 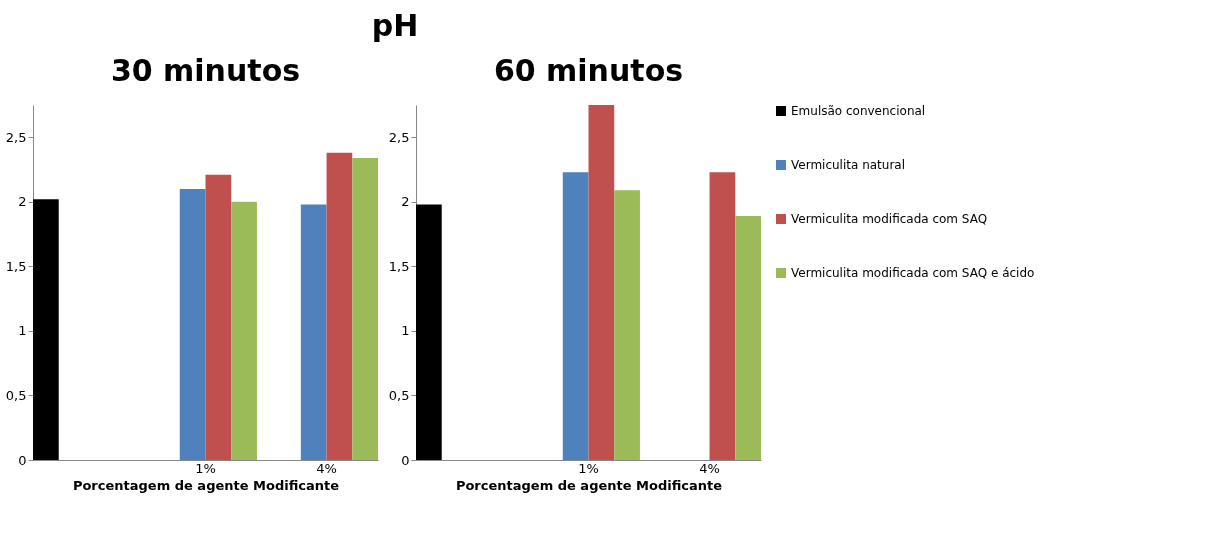 What do you see at coordinates (858, 111) in the screenshot?
I see `legend-label: Emulsão convencional` at bounding box center [858, 111].